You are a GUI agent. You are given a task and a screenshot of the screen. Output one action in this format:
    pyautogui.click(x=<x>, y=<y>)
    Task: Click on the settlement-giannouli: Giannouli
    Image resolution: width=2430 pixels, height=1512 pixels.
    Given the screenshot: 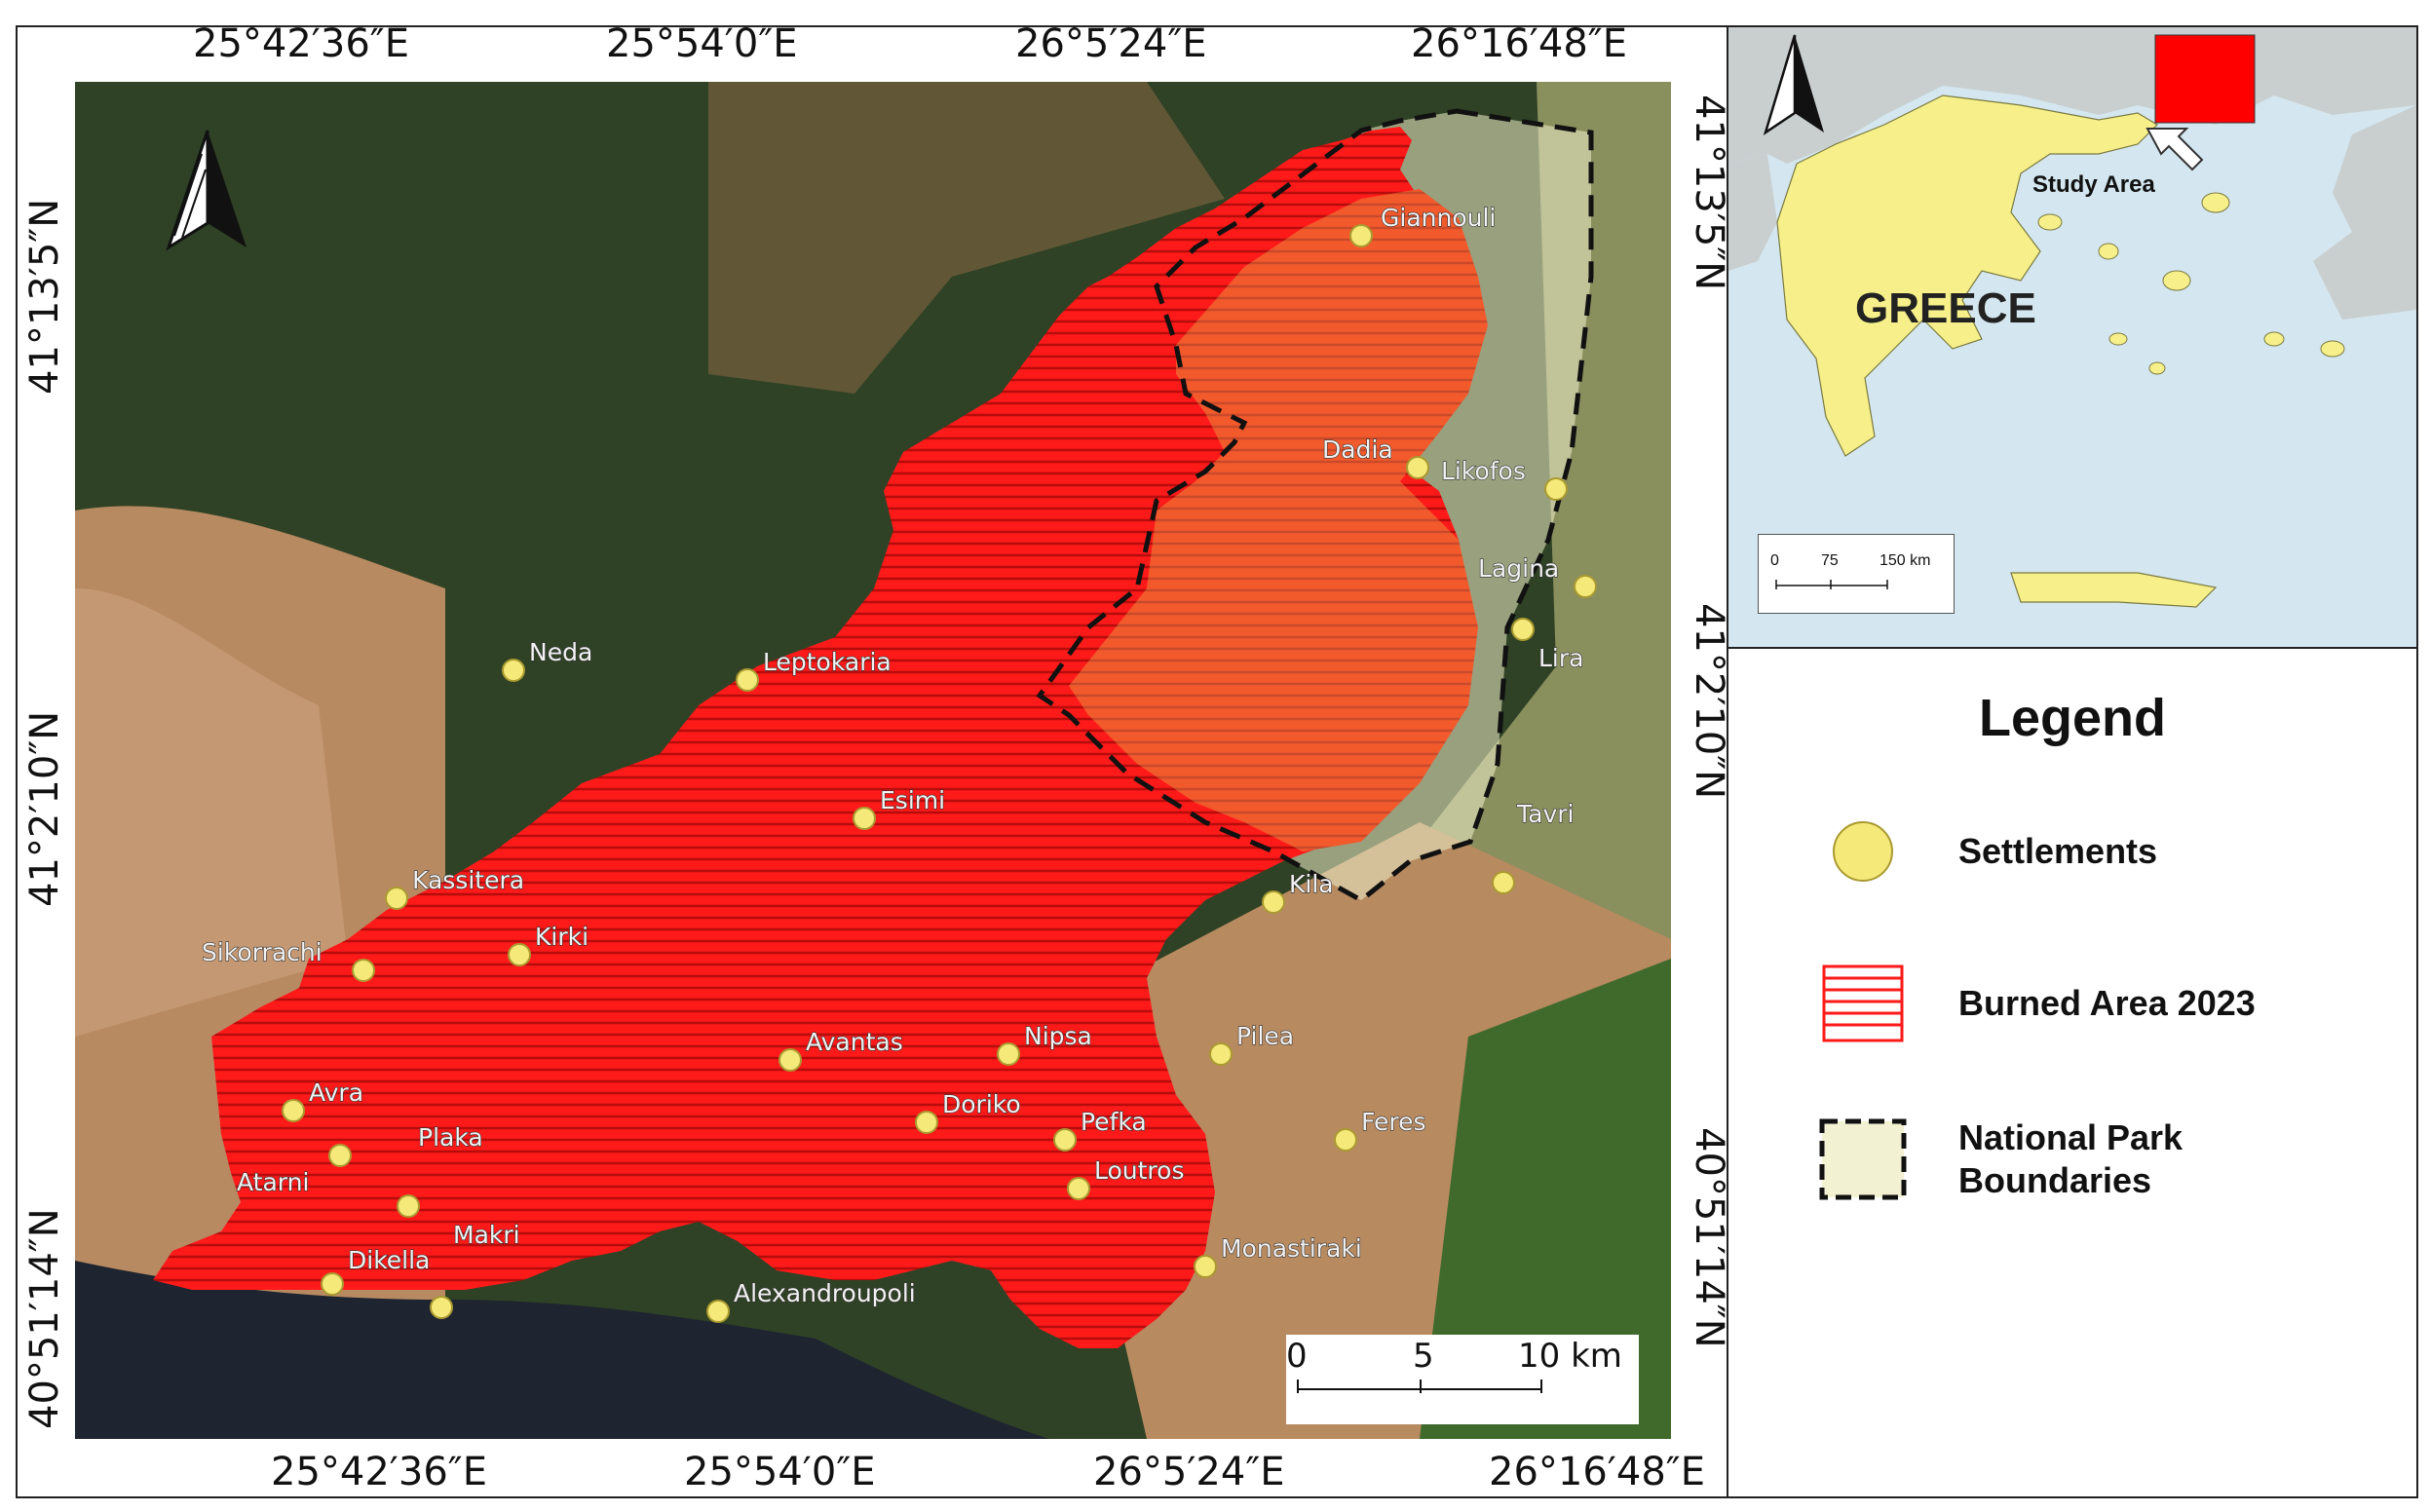 What is the action you would take?
    pyautogui.click(x=1423, y=225)
    